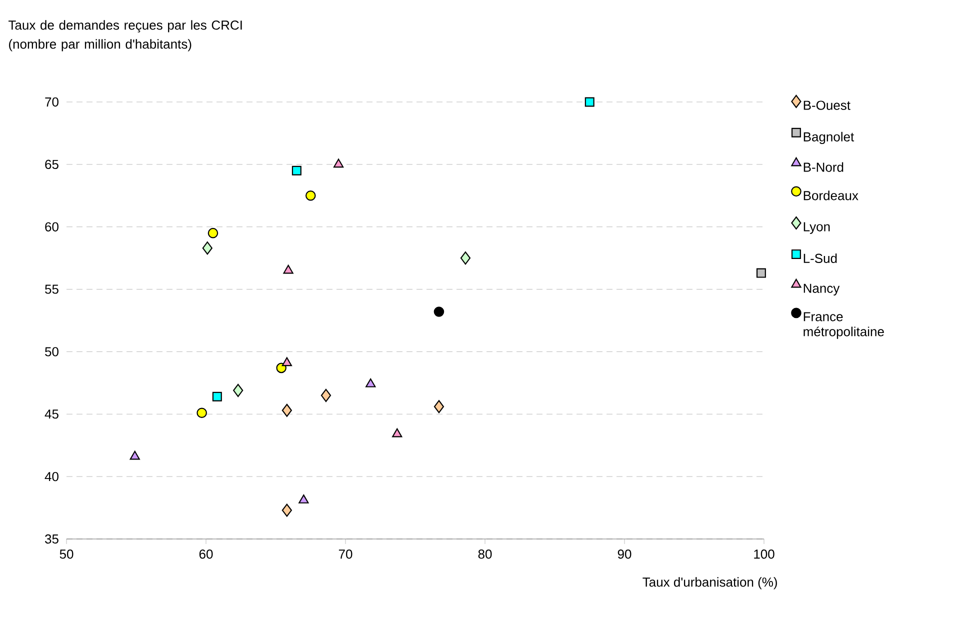  I want to click on legend-label: Nancy, so click(822, 290).